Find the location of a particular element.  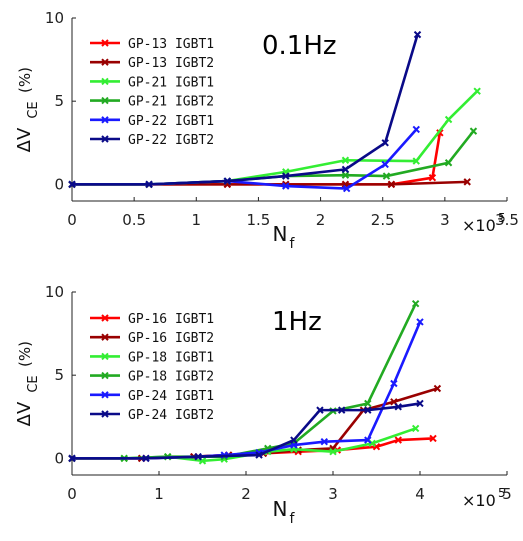

x-tick-label: 3 is located at coordinates (445, 220).